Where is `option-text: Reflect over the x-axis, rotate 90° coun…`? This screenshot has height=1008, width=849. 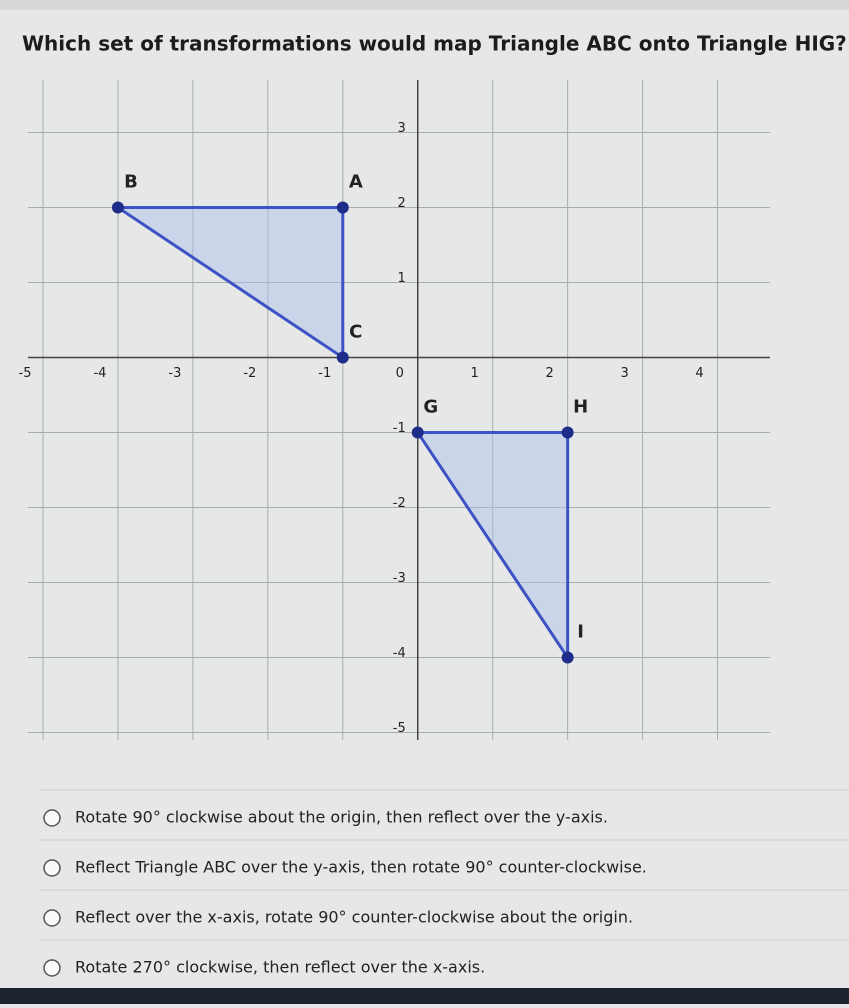 option-text: Reflect over the x-axis, rotate 90° coun… is located at coordinates (354, 917).